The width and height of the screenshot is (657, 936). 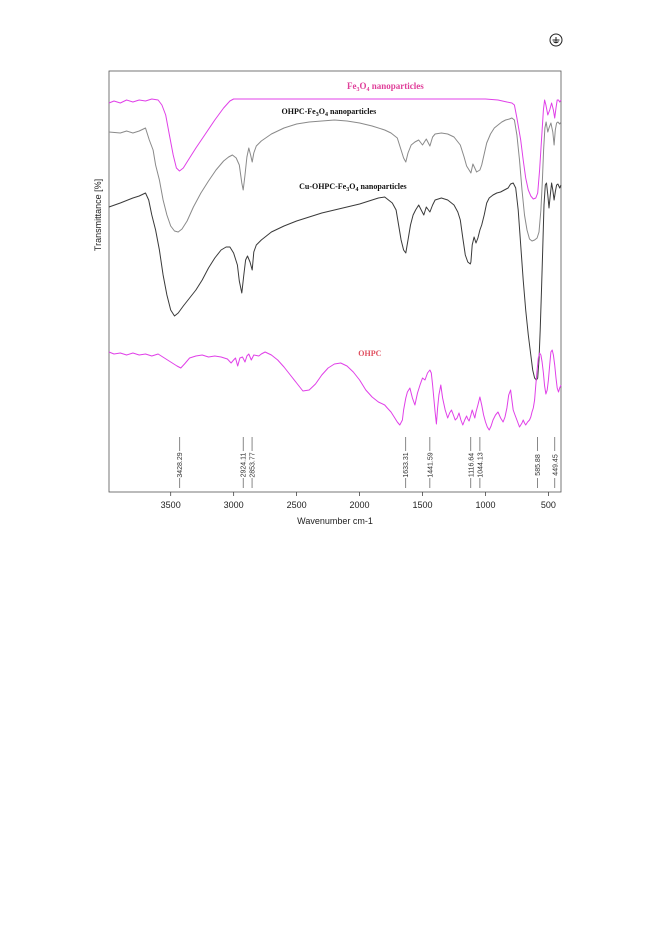 What do you see at coordinates (329, 112) in the screenshot?
I see `series-label-2: OHPC-Fe3O4 nanoparticles` at bounding box center [329, 112].